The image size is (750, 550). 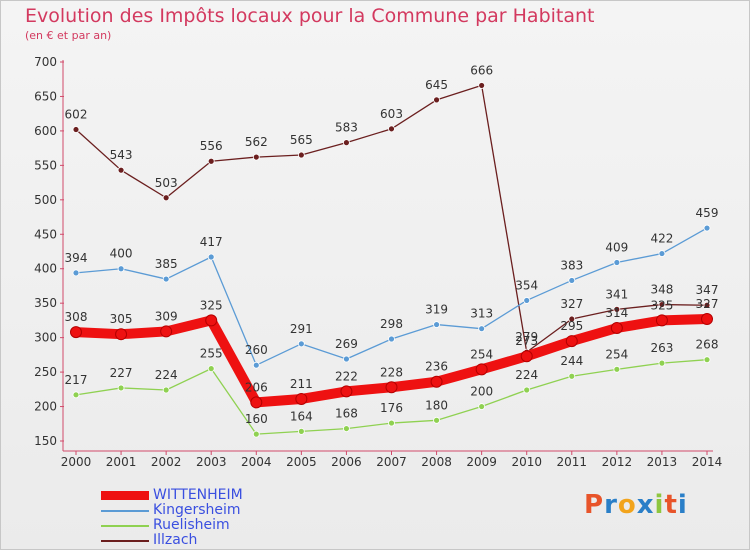 I want to click on y-tick-label: 200, so click(x=45, y=407).